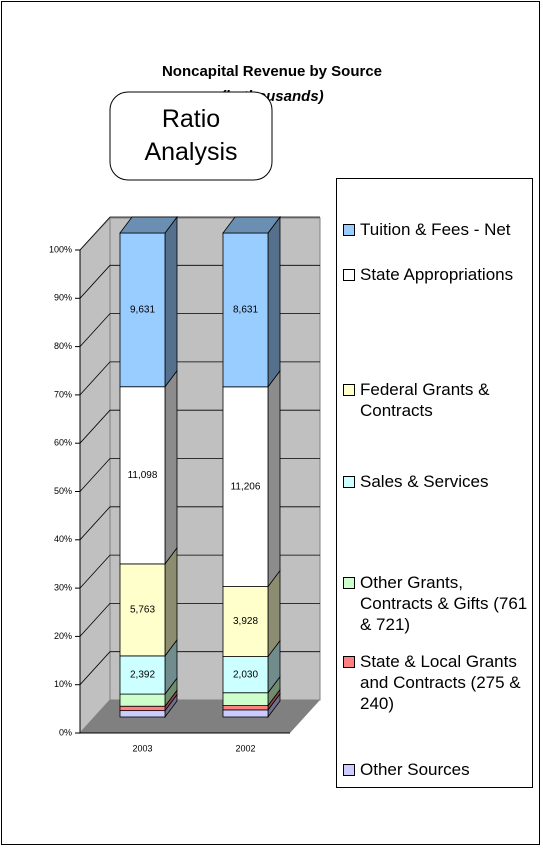  Describe the element at coordinates (245, 310) in the screenshot. I see `data-label: 8,631` at that location.